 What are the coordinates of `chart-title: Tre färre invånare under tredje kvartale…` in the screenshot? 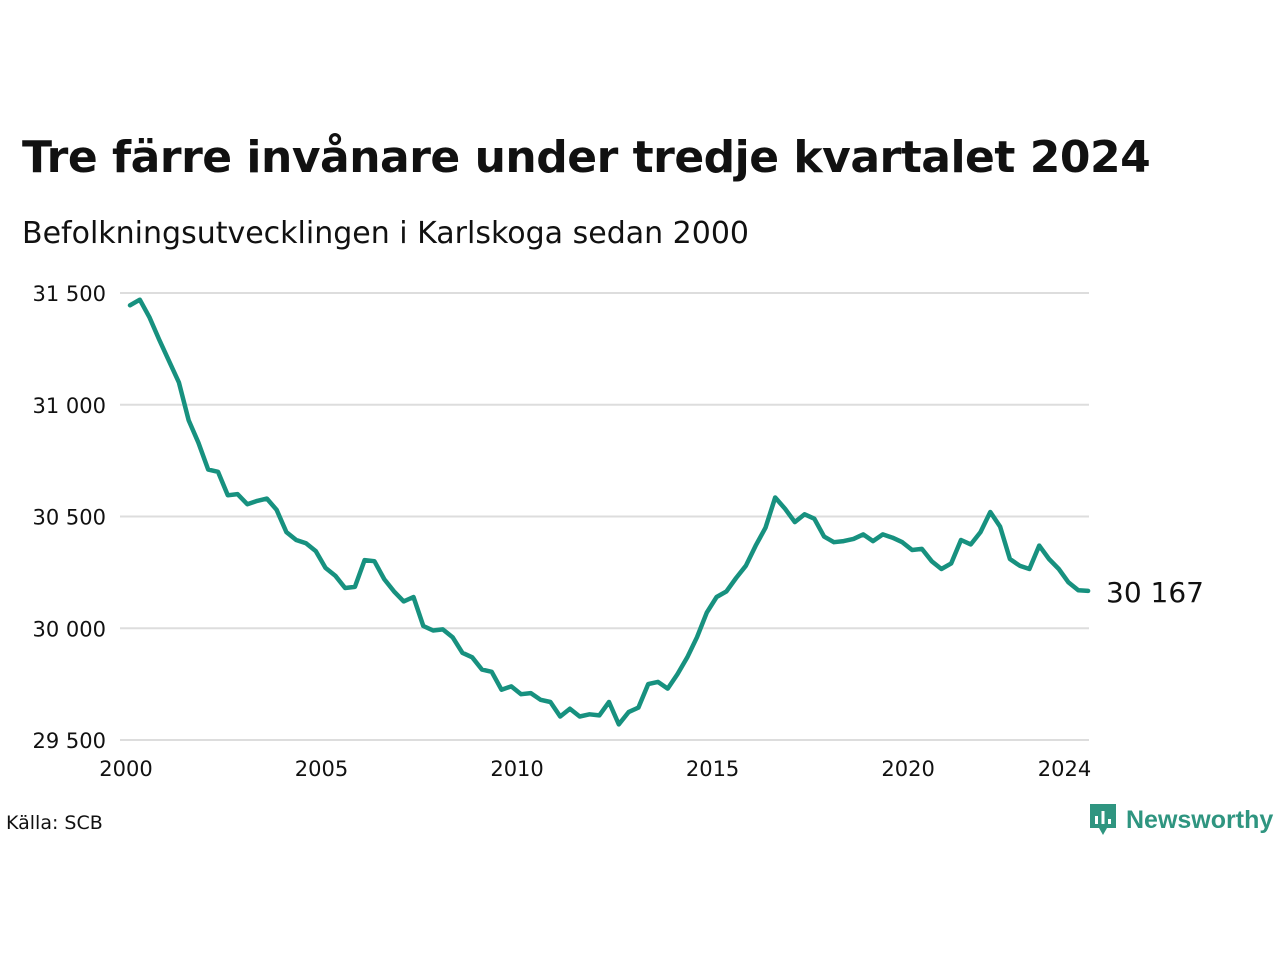 It's located at (586, 157).